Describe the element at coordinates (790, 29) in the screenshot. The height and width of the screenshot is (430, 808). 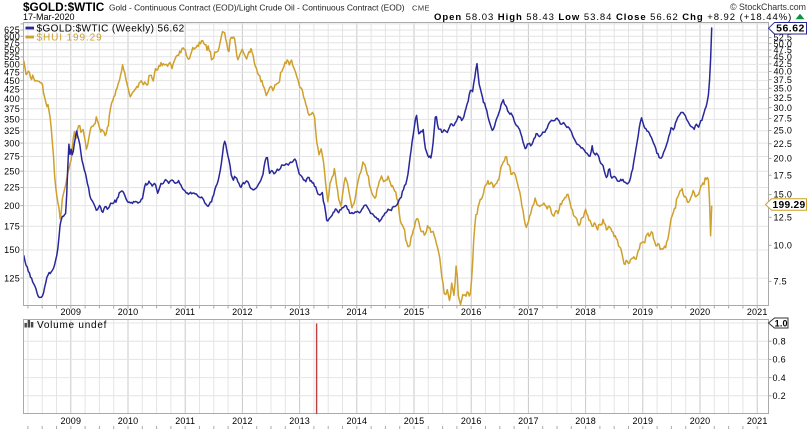
I see `svg-text: 56.62` at that location.